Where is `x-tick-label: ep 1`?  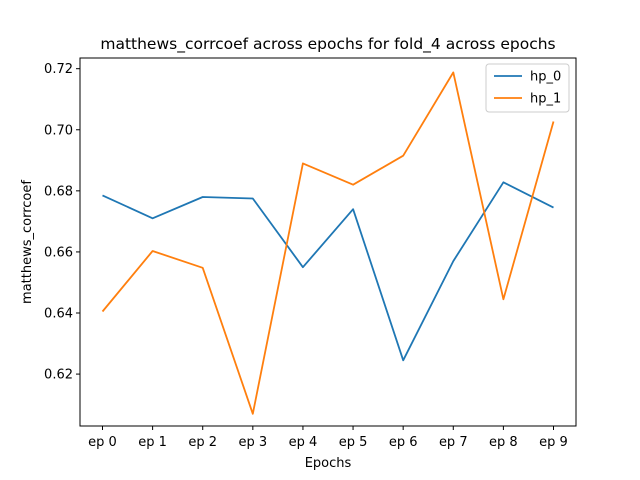 x-tick-label: ep 1 is located at coordinates (152, 442).